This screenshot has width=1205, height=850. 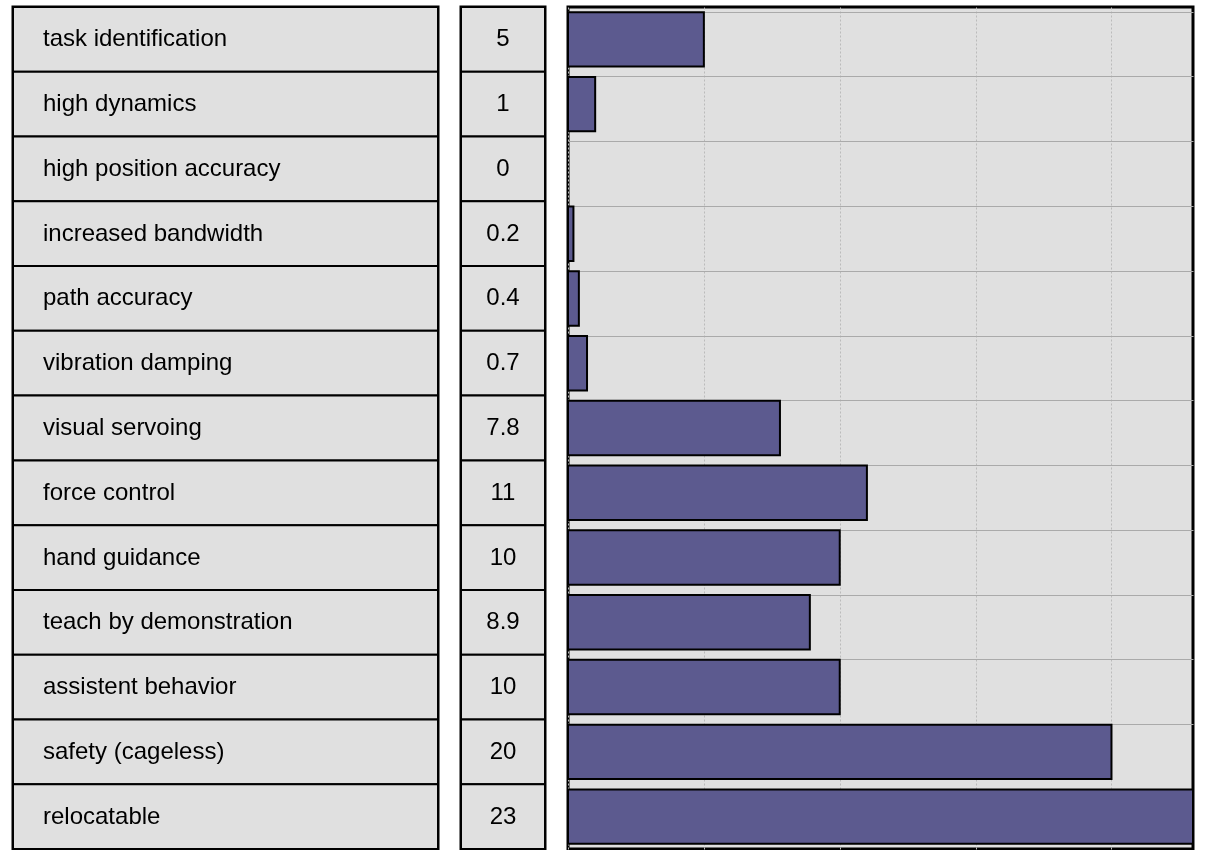 What do you see at coordinates (503, 167) in the screenshot?
I see `data-label: 0` at bounding box center [503, 167].